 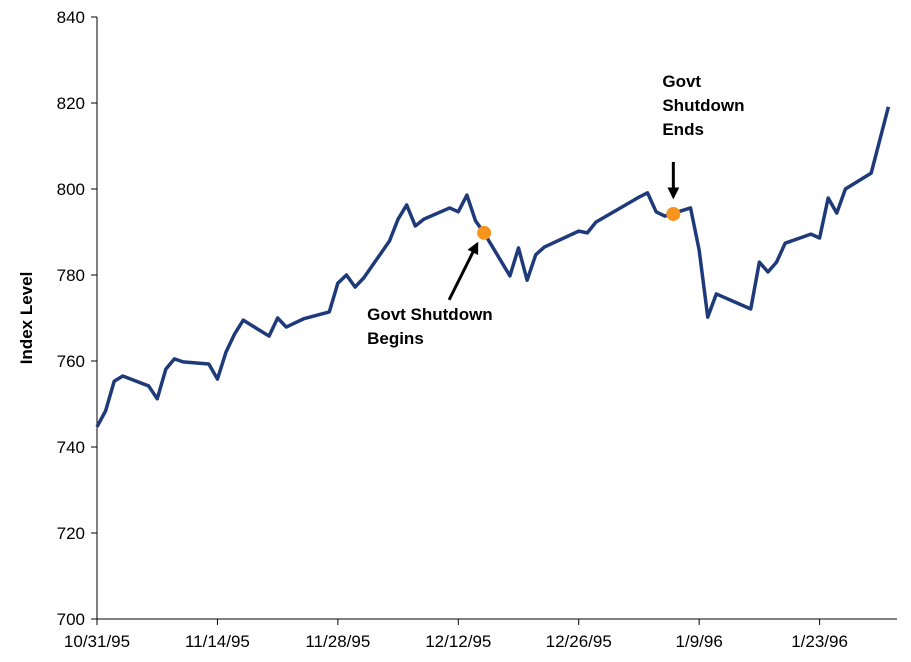 What do you see at coordinates (430, 314) in the screenshot?
I see `annotation-text: Govt Shutdown` at bounding box center [430, 314].